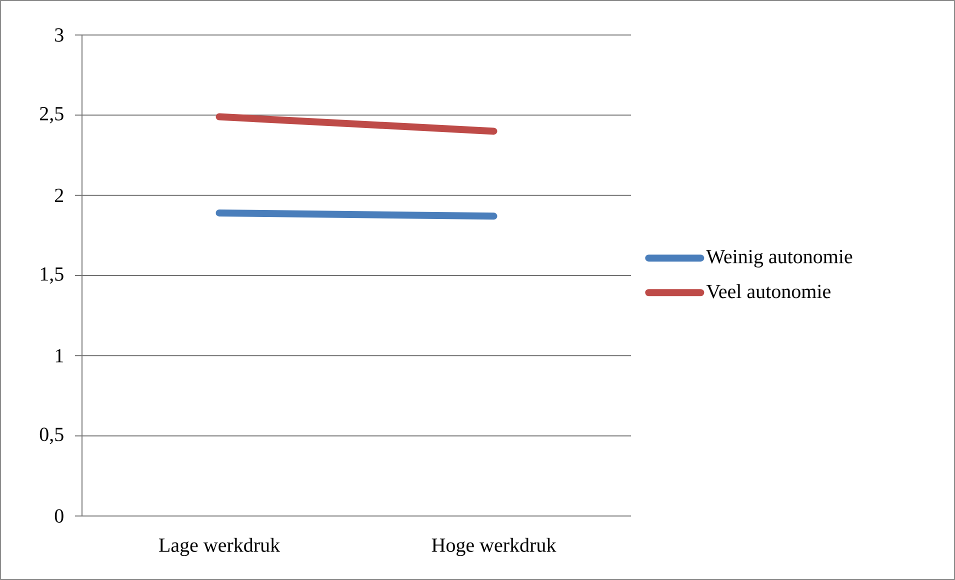 Image resolution: width=955 pixels, height=580 pixels. I want to click on legend-label: Veel autonomie, so click(768, 291).